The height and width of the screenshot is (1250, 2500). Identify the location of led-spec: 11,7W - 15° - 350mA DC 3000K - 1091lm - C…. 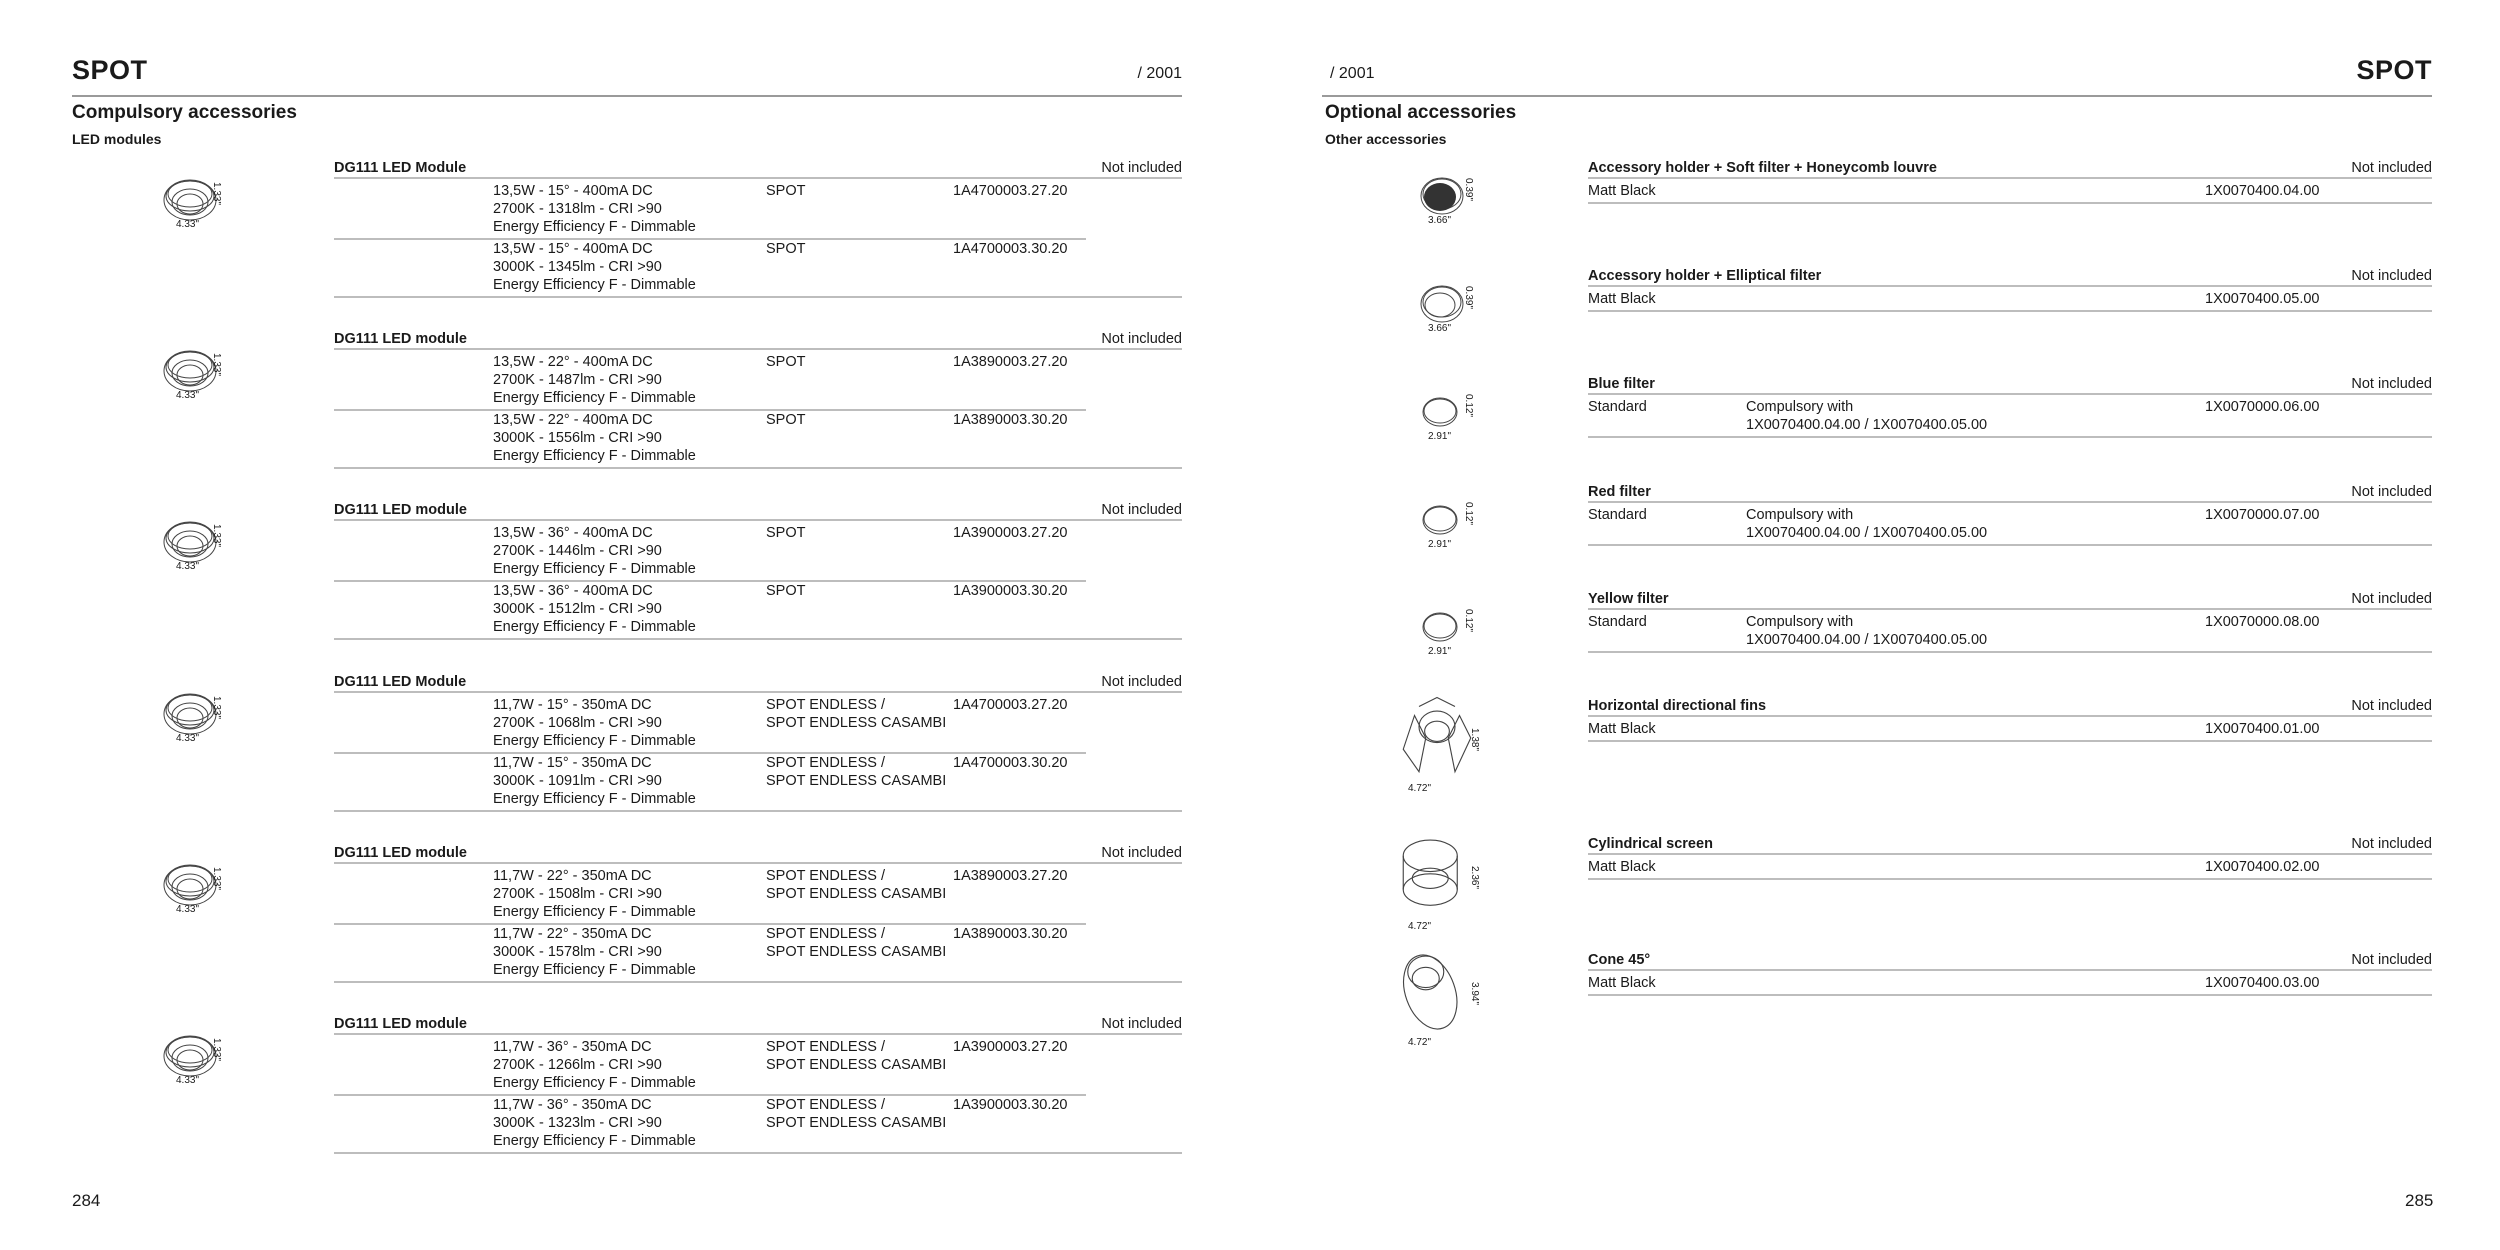
(594, 781).